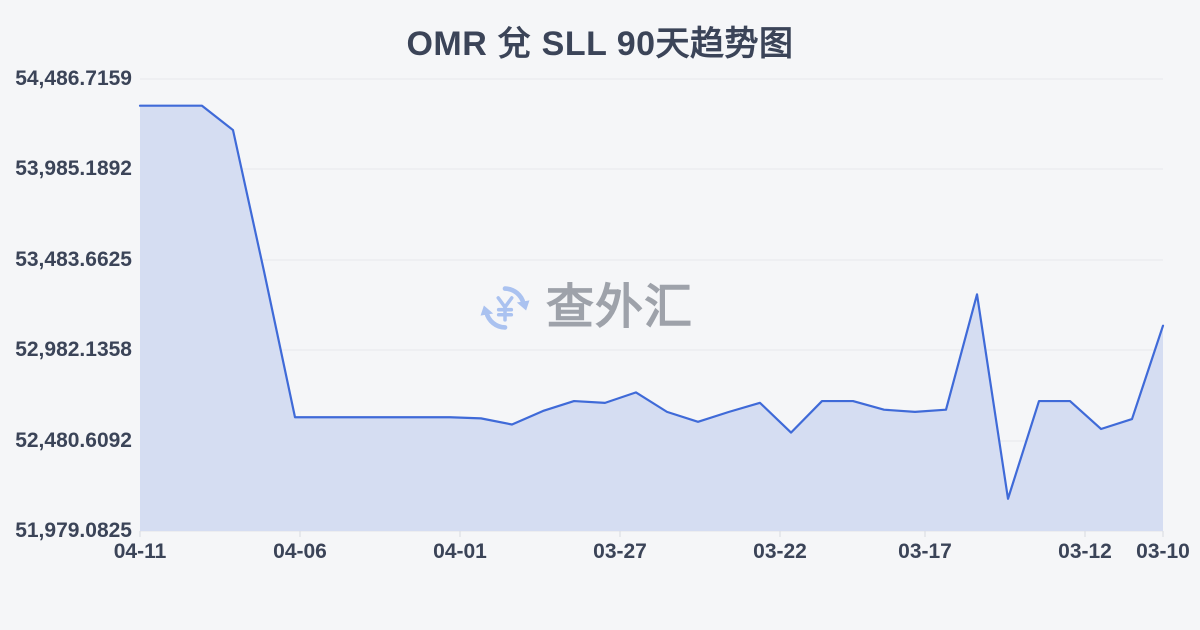  Describe the element at coordinates (600, 44) in the screenshot. I see `page-title: OMR 兌 SLL 90天趋势图` at that location.